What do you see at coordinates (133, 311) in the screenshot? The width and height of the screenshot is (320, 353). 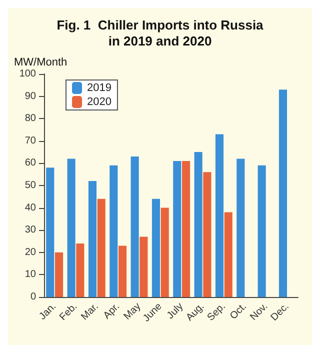 I see `x-tick-label: May` at bounding box center [133, 311].